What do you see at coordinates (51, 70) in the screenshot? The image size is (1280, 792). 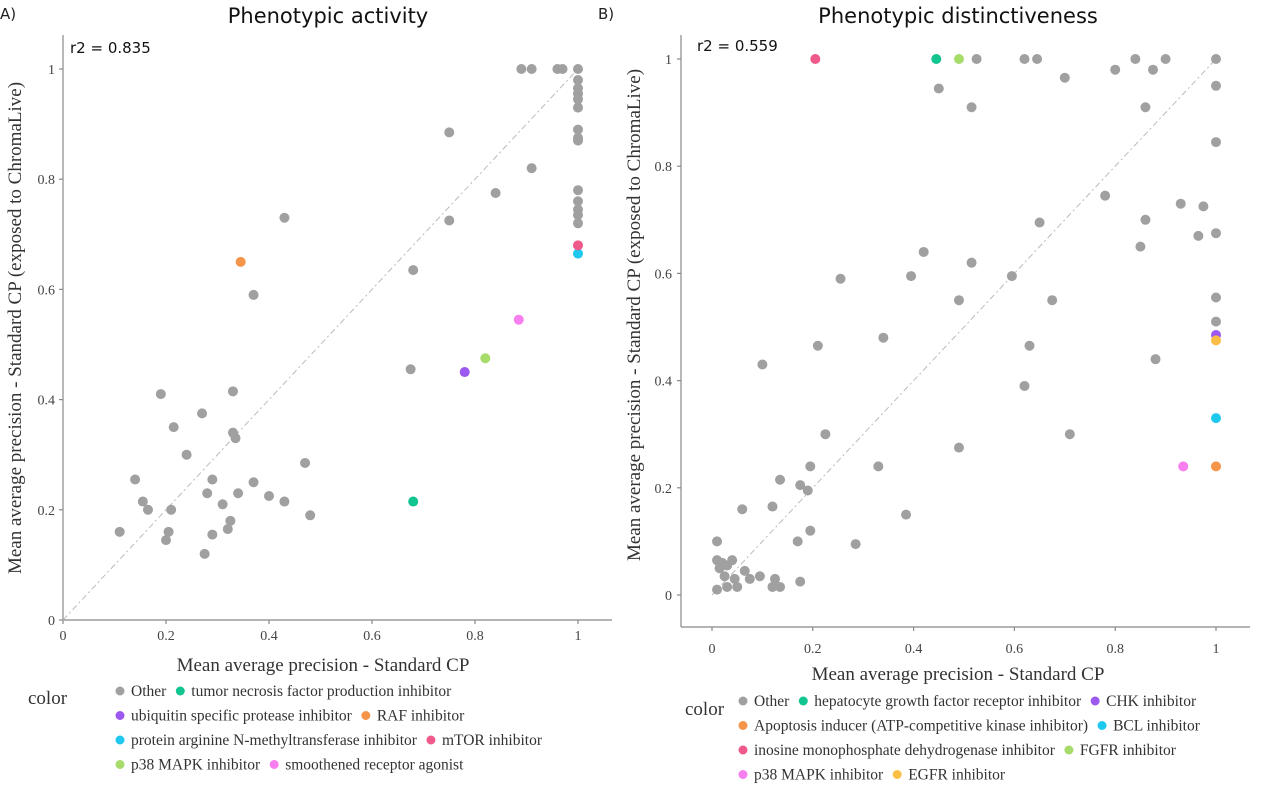 I see `panel-a-y-tick-label: 1` at bounding box center [51, 70].